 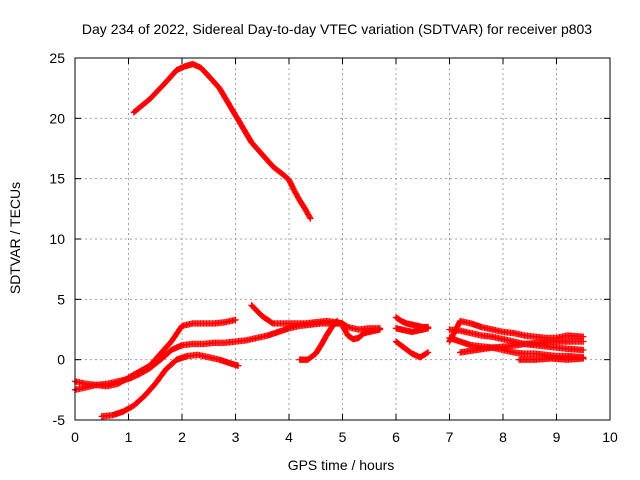 I want to click on x-tick-label: 9, so click(x=557, y=437).